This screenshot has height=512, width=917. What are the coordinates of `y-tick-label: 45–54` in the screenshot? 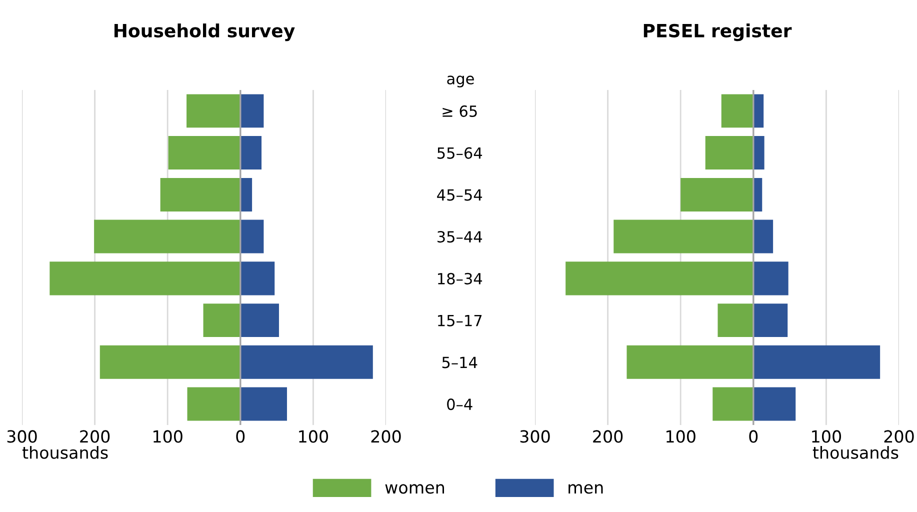 It's located at (459, 195).